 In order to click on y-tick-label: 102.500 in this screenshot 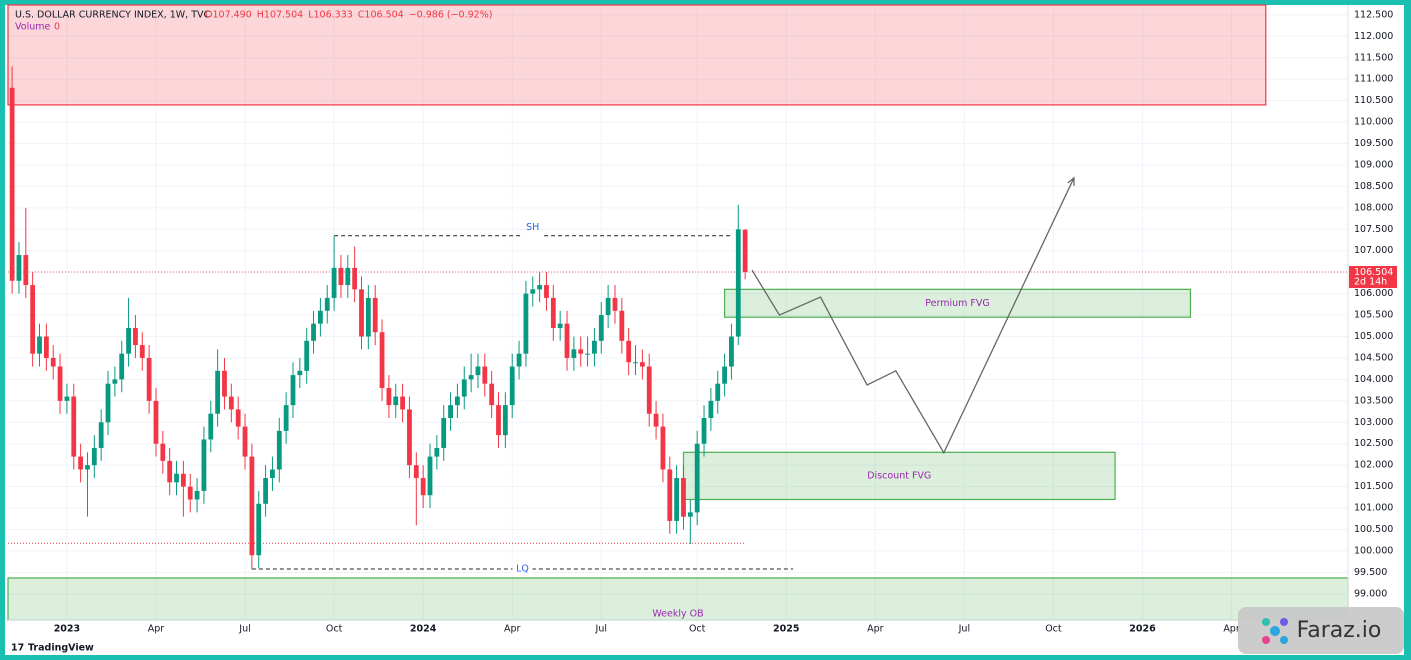, I will do `click(1373, 443)`.